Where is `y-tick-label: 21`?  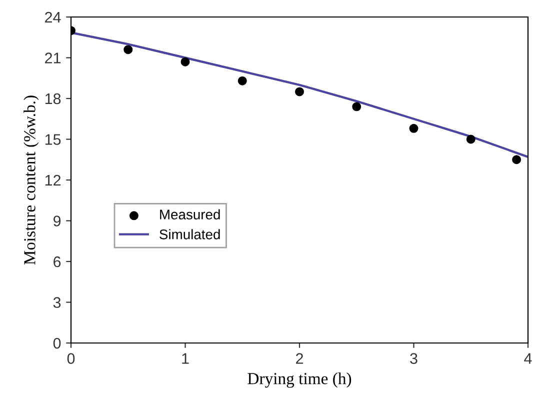 y-tick-label: 21 is located at coordinates (53, 58).